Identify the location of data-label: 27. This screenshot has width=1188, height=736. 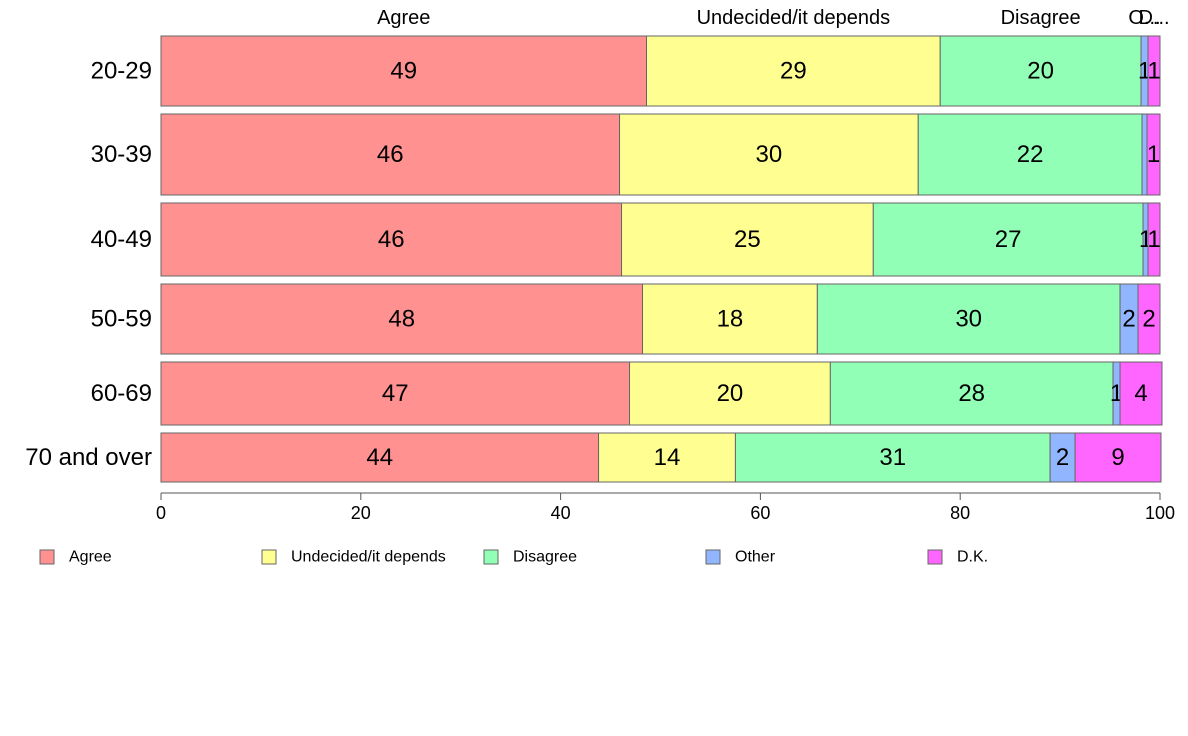
(1008, 239).